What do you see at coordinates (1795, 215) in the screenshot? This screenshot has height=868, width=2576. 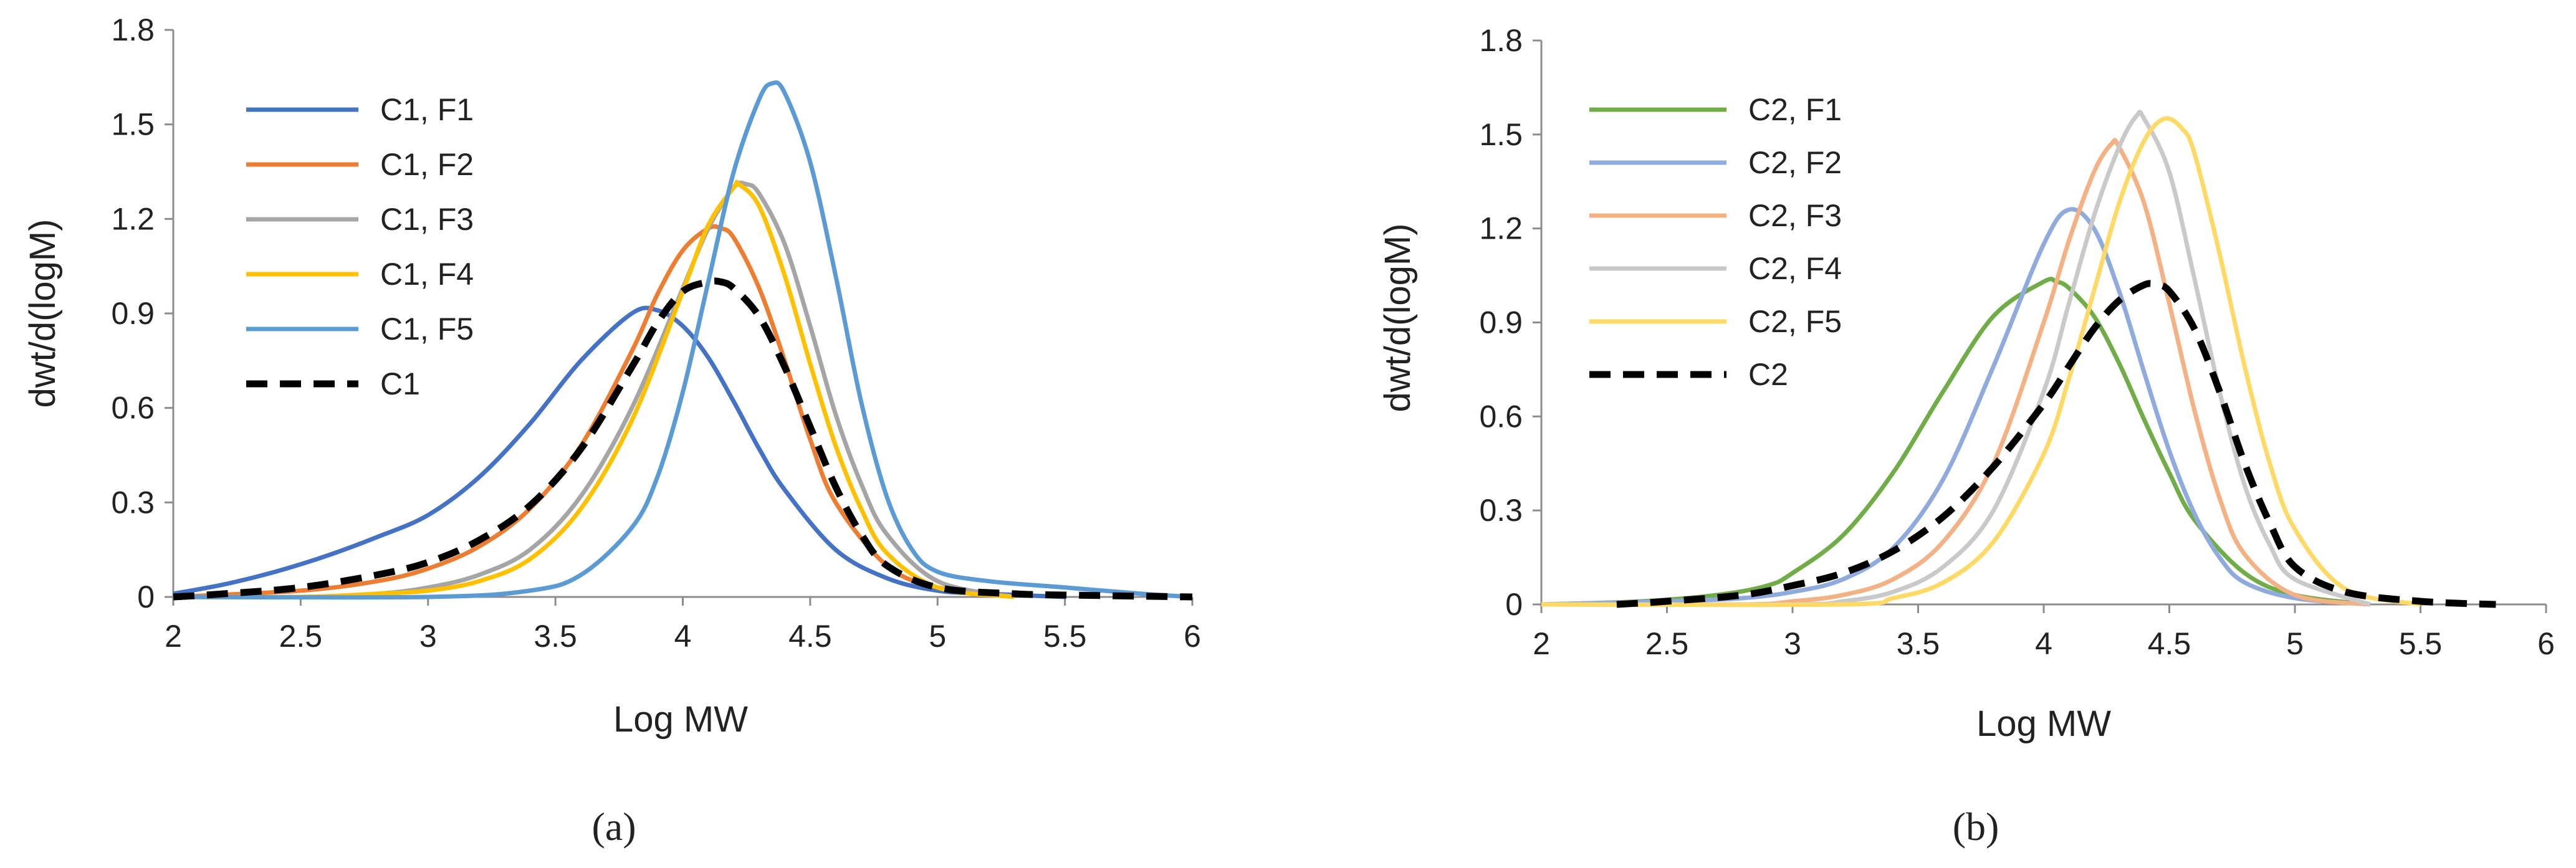 I see `legend-entry: C2, F3` at bounding box center [1795, 215].